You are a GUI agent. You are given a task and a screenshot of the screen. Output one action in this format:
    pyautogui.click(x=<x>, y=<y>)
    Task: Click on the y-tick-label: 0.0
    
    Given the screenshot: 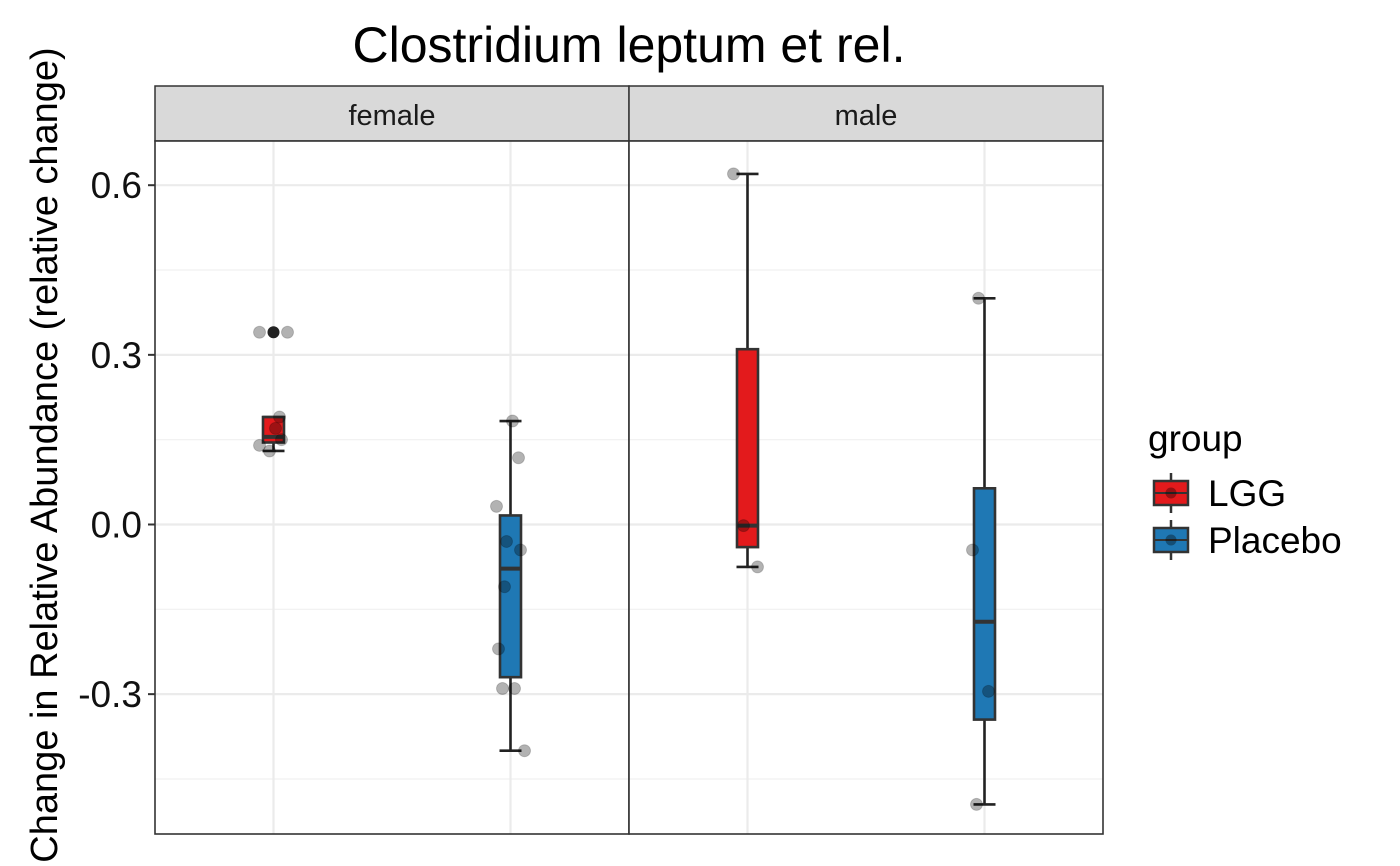 What is the action you would take?
    pyautogui.click(x=116, y=525)
    